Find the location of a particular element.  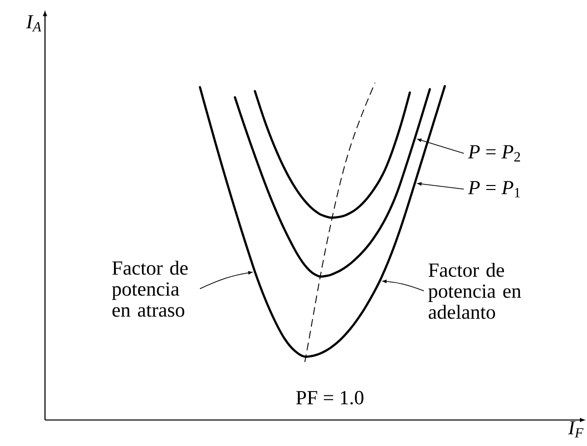

annotation: Factor de potencia en adelanto is located at coordinates (475, 290).